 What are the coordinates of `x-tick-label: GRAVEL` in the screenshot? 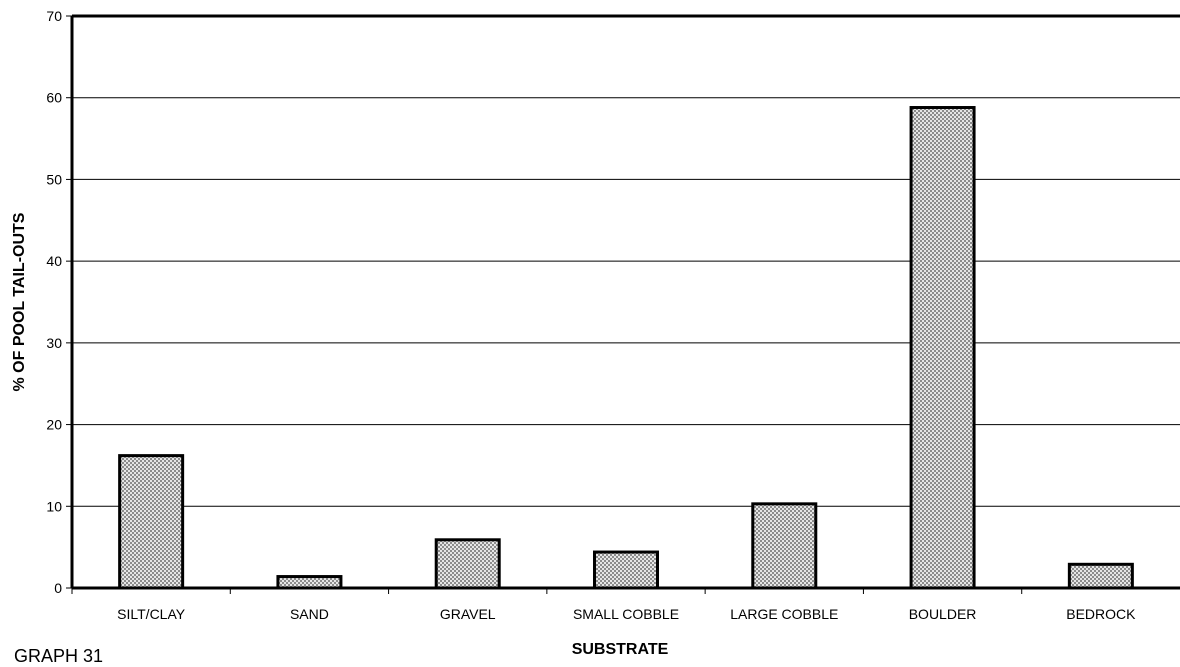 It's located at (468, 614).